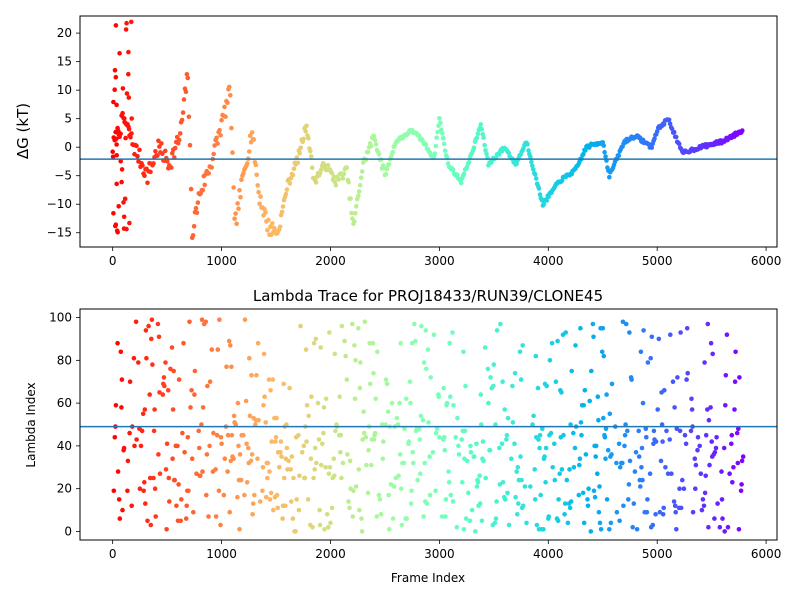  I want to click on y-tick-label: 40, so click(64, 446).